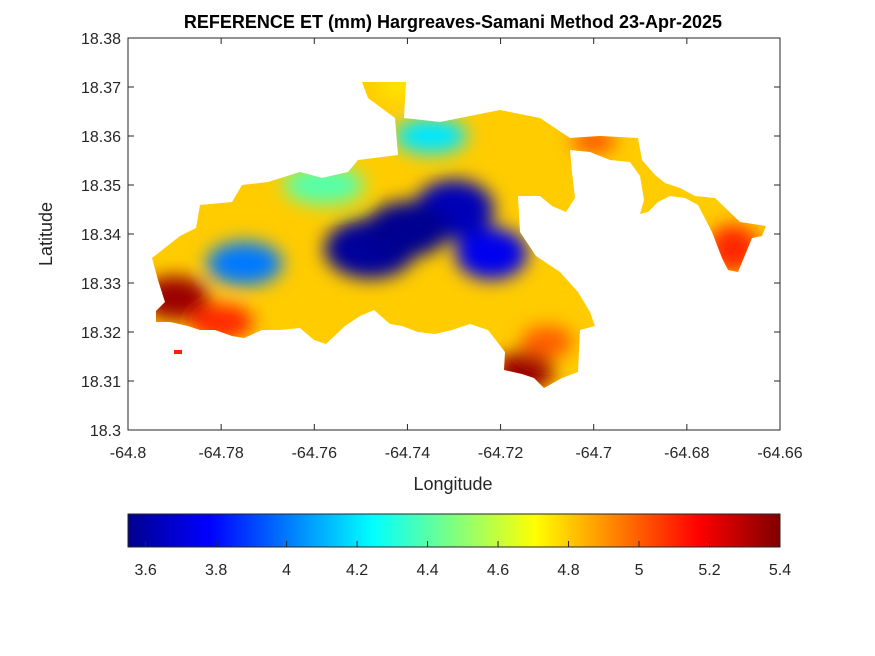 Image resolution: width=875 pixels, height=656 pixels. I want to click on x-tick-label: -64.74, so click(407, 453).